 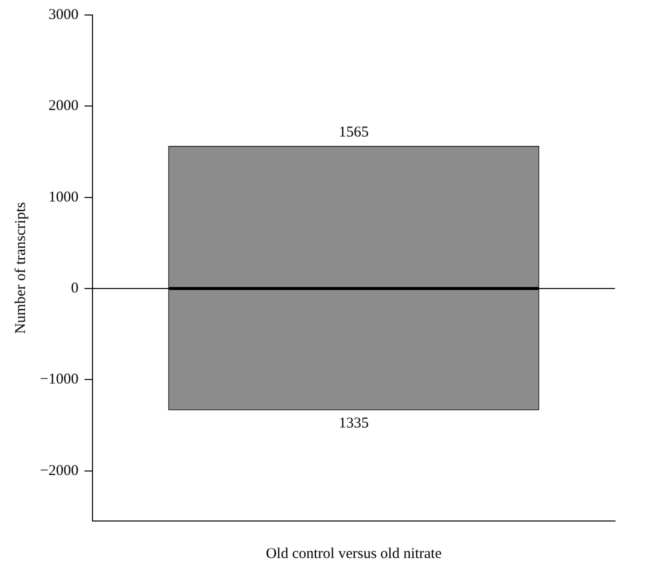 What do you see at coordinates (59, 380) in the screenshot?
I see `y-tick-label: −1000` at bounding box center [59, 380].